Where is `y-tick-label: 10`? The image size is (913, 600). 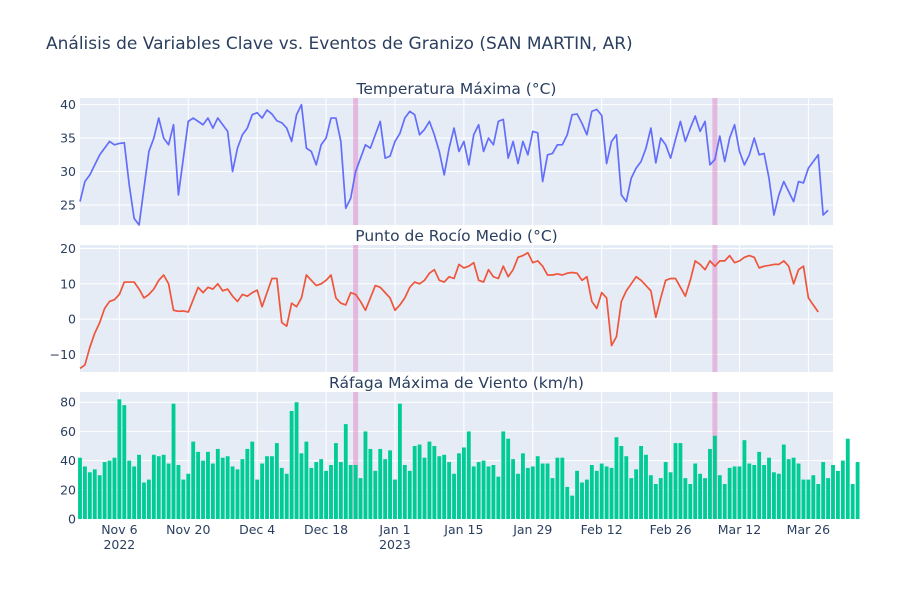 y-tick-label: 10 is located at coordinates (68, 283).